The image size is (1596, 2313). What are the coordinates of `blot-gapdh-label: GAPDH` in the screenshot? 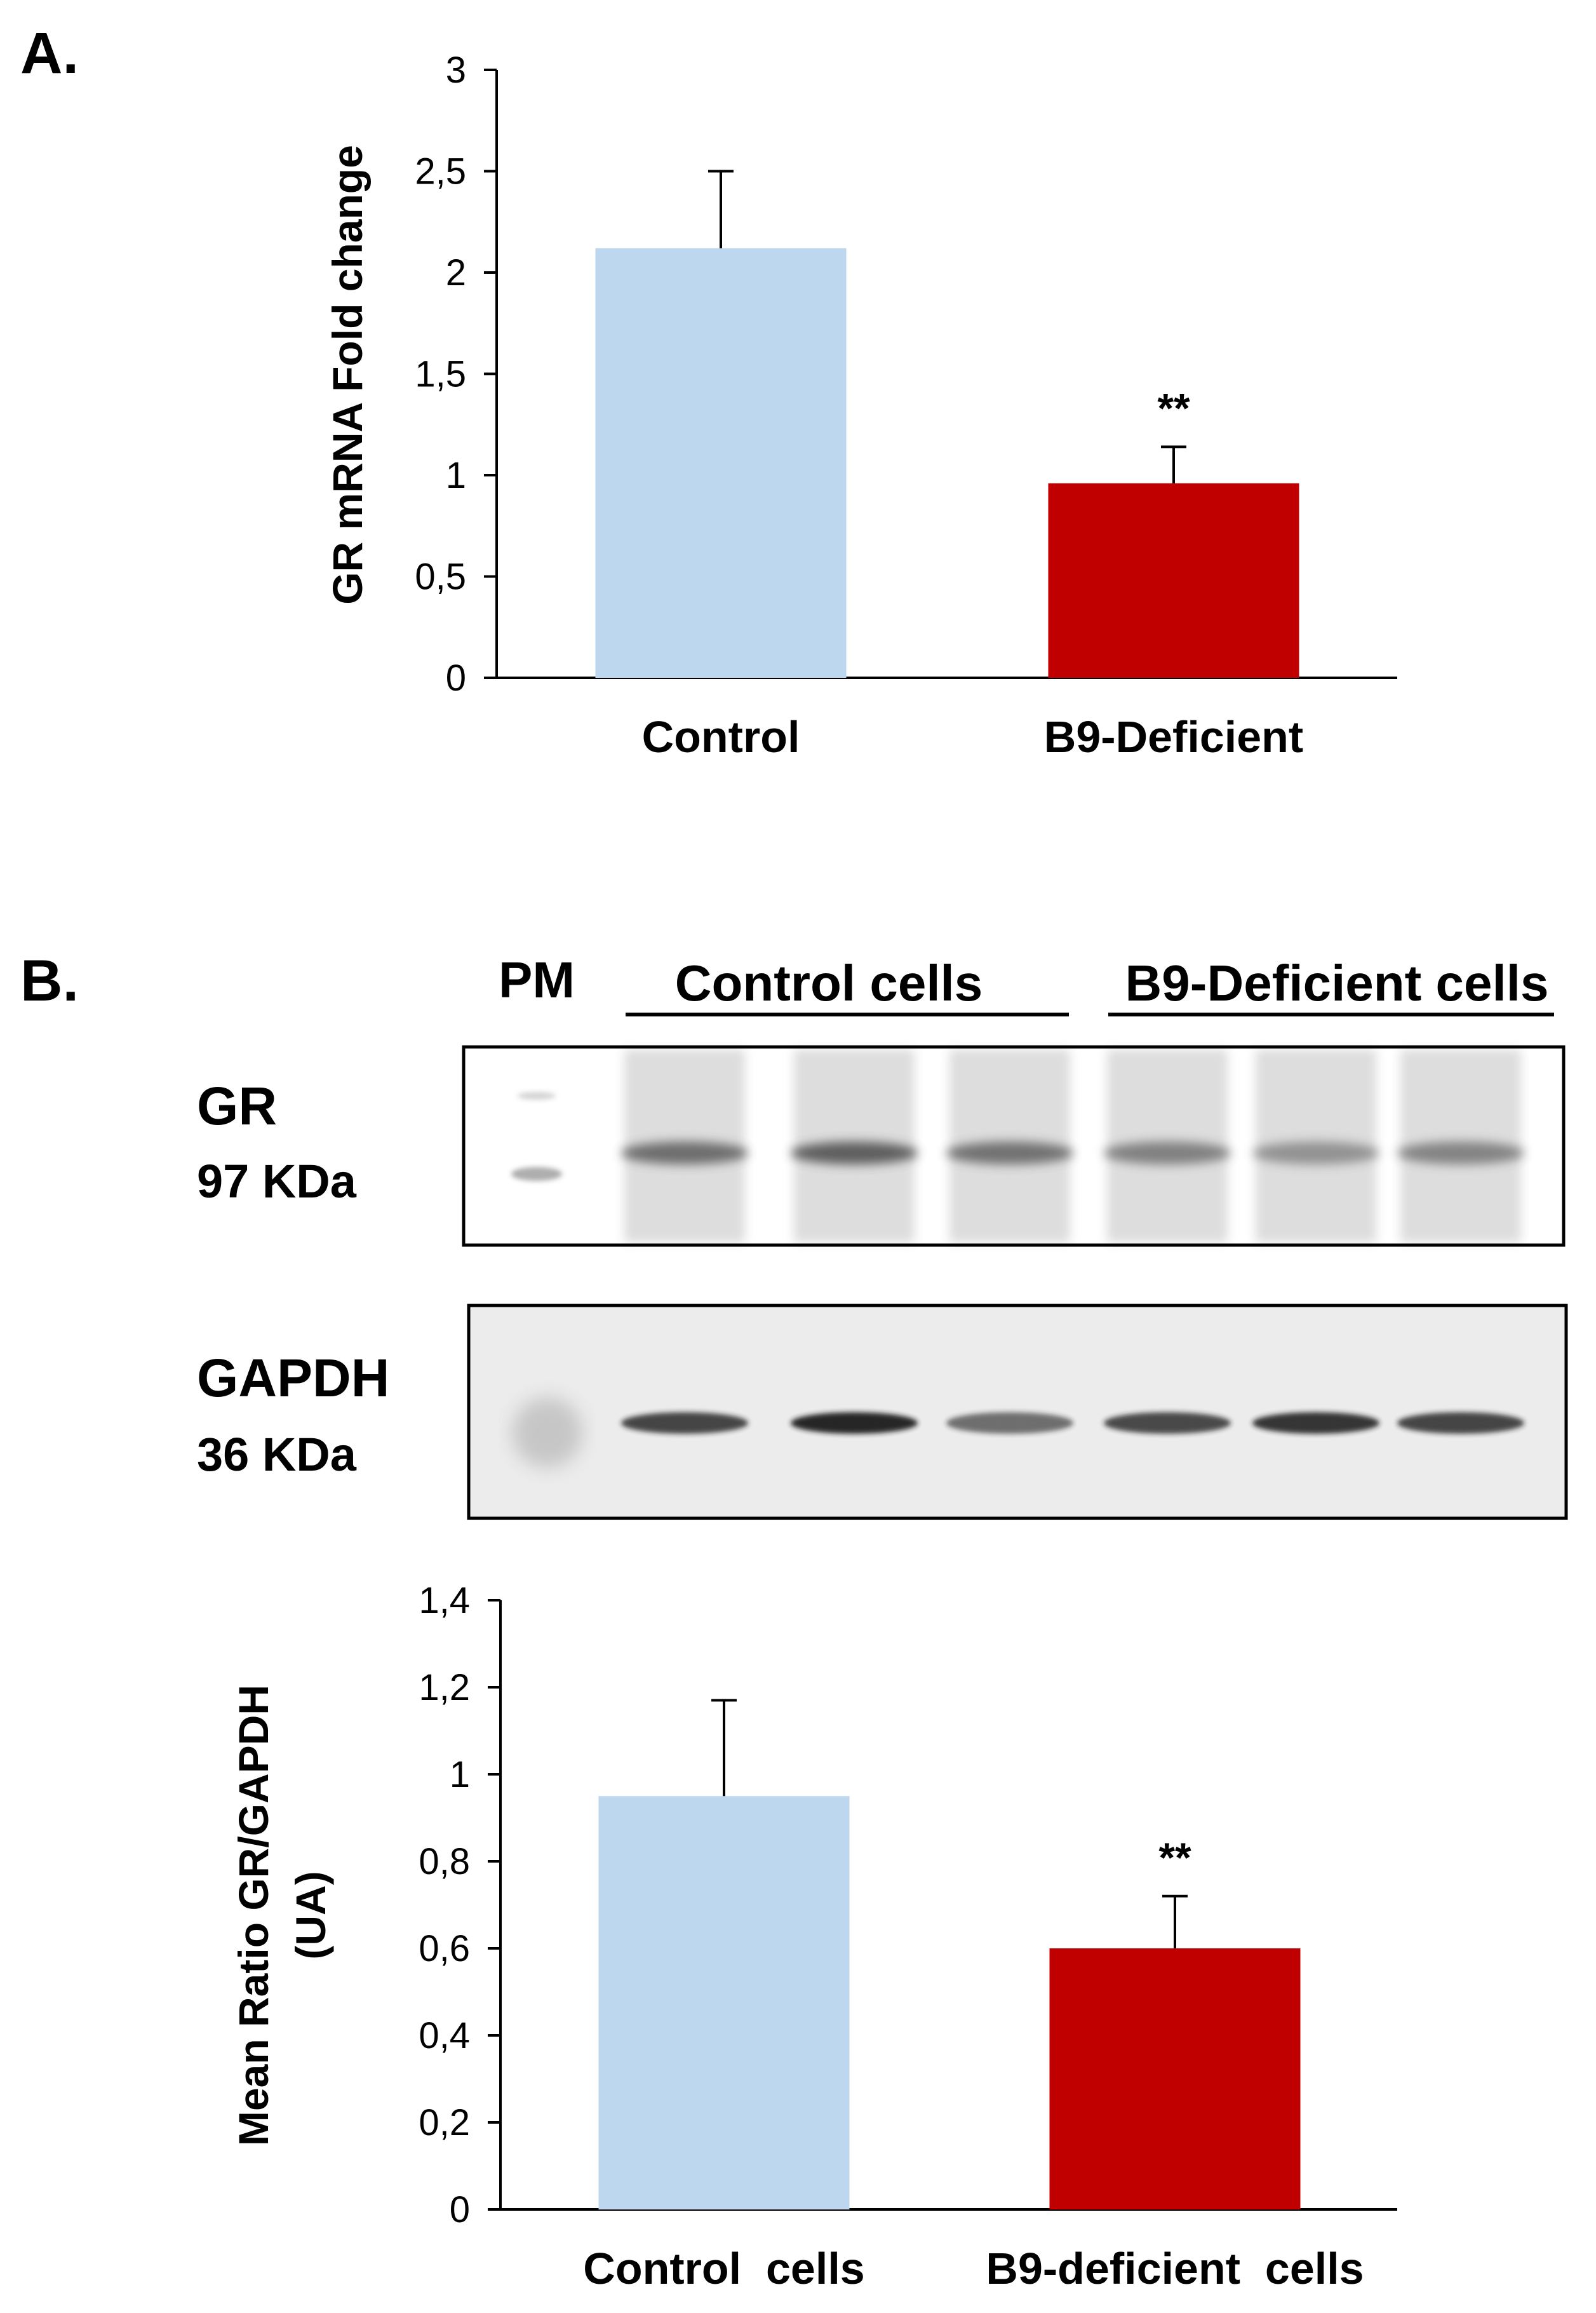 It's located at (293, 1378).